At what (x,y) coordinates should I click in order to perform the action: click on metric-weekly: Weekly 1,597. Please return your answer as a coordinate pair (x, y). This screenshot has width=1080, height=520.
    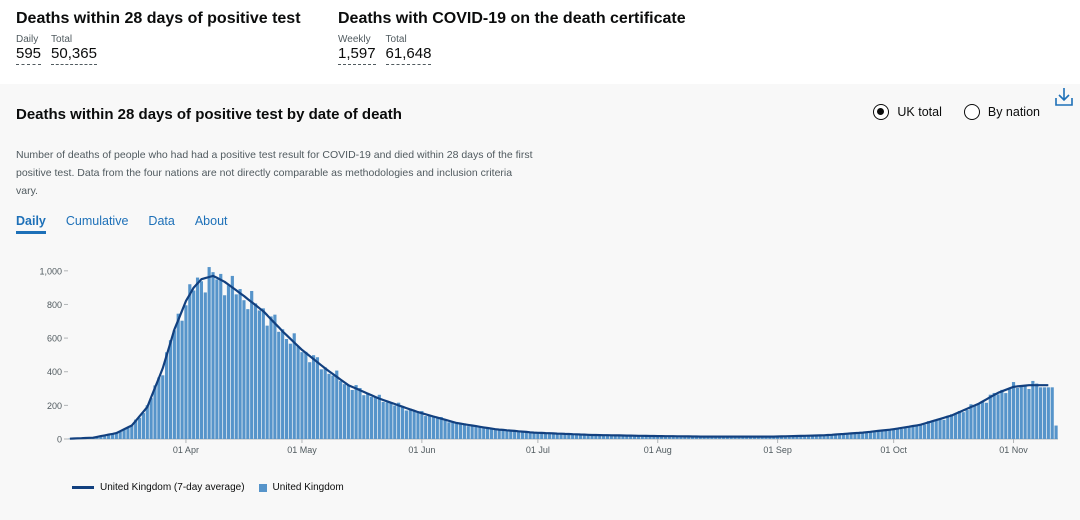
    Looking at the image, I should click on (357, 49).